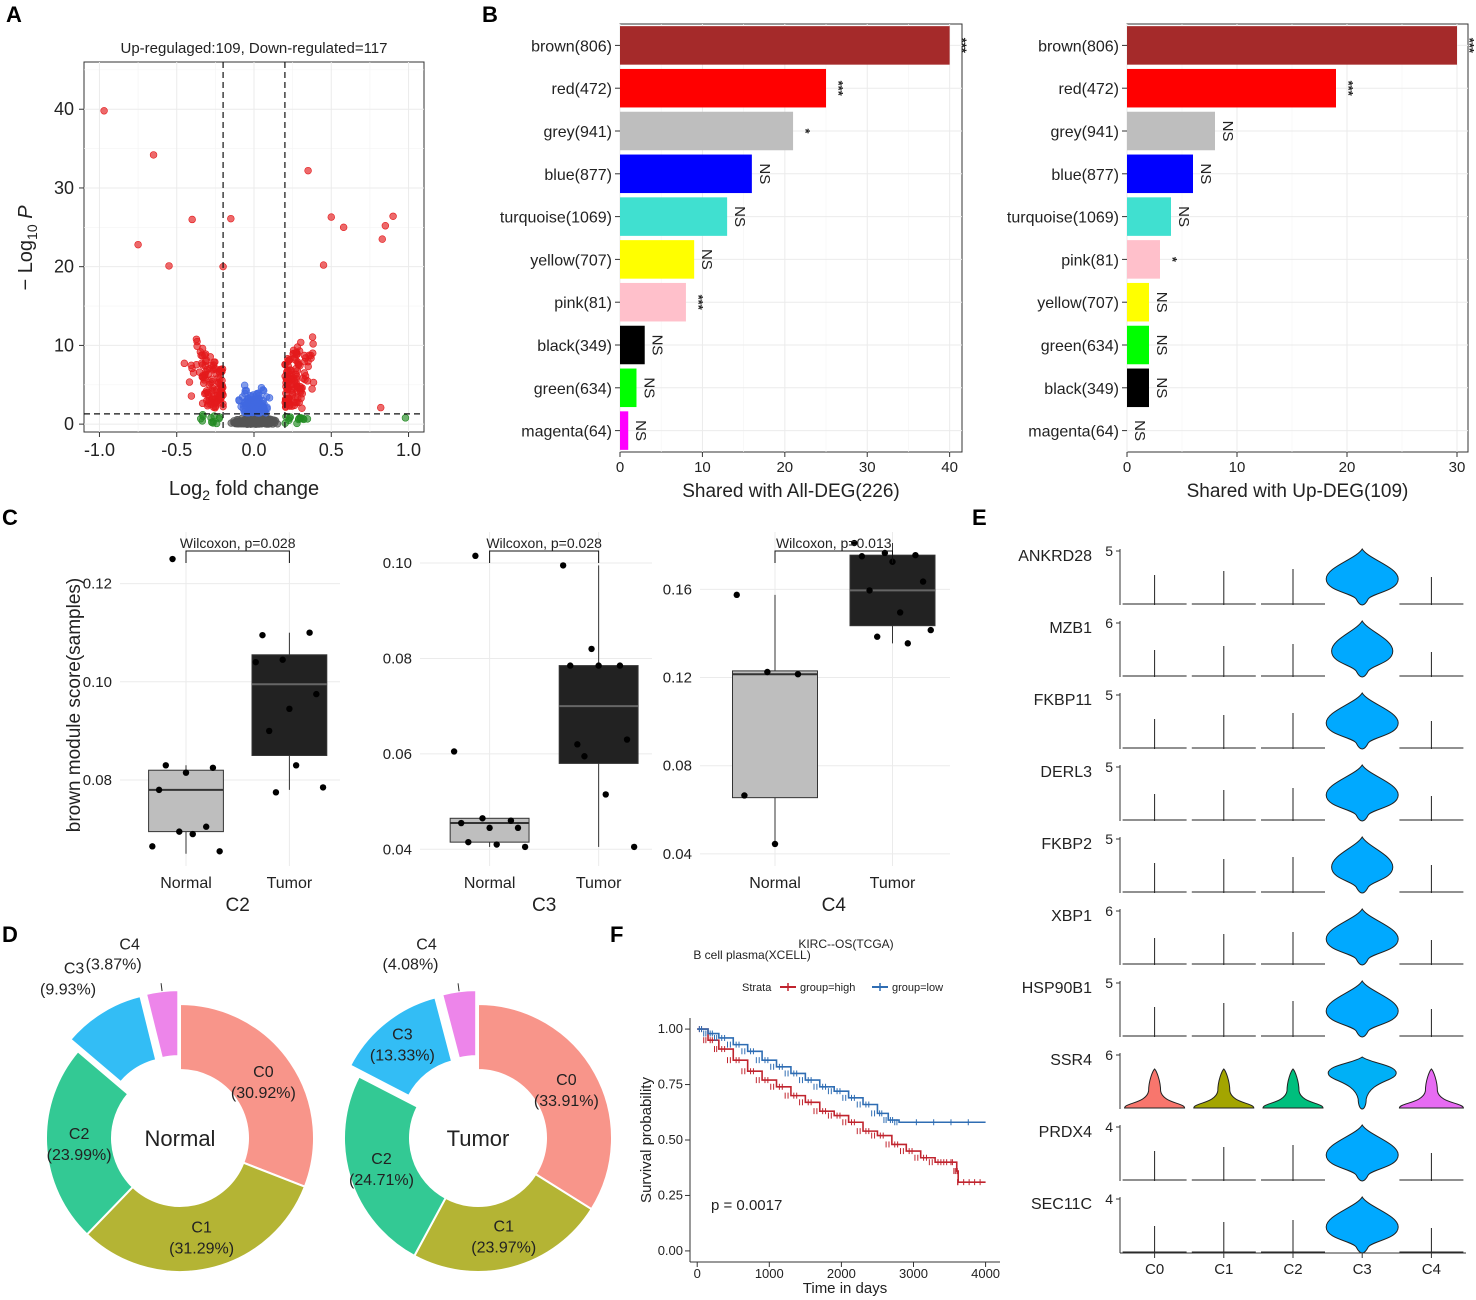  Describe the element at coordinates (827, 988) in the screenshot. I see `legend-label: group=high` at that location.